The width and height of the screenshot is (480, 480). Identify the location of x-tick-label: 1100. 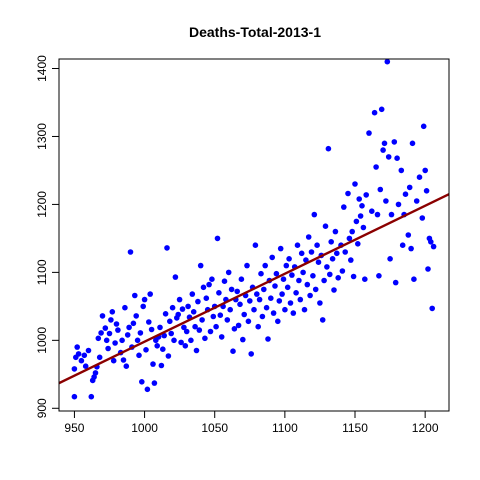
(285, 428).